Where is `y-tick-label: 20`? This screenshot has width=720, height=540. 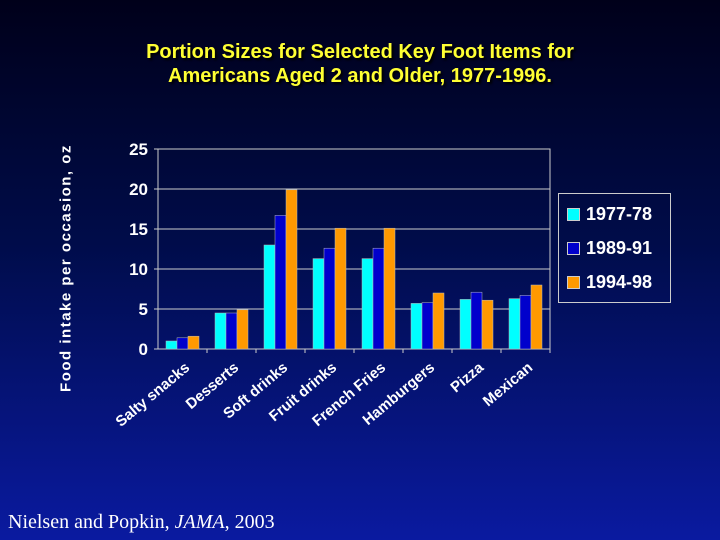
y-tick-label: 20 is located at coordinates (138, 189).